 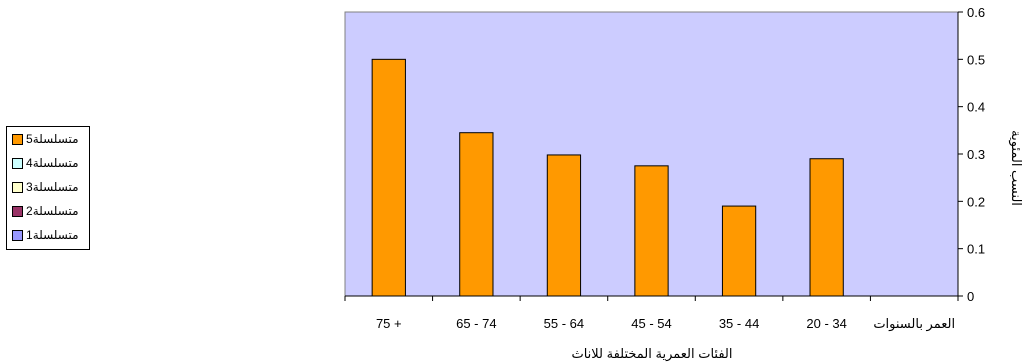 I want to click on x-tick-label: 65 - 74, so click(x=476, y=323).